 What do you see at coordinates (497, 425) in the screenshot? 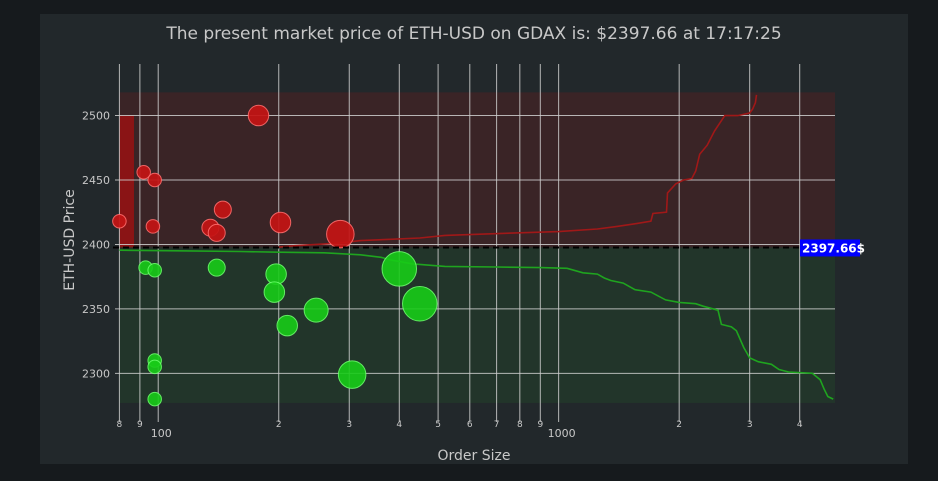
I see `x-minor-tick-label: 7` at bounding box center [497, 425].